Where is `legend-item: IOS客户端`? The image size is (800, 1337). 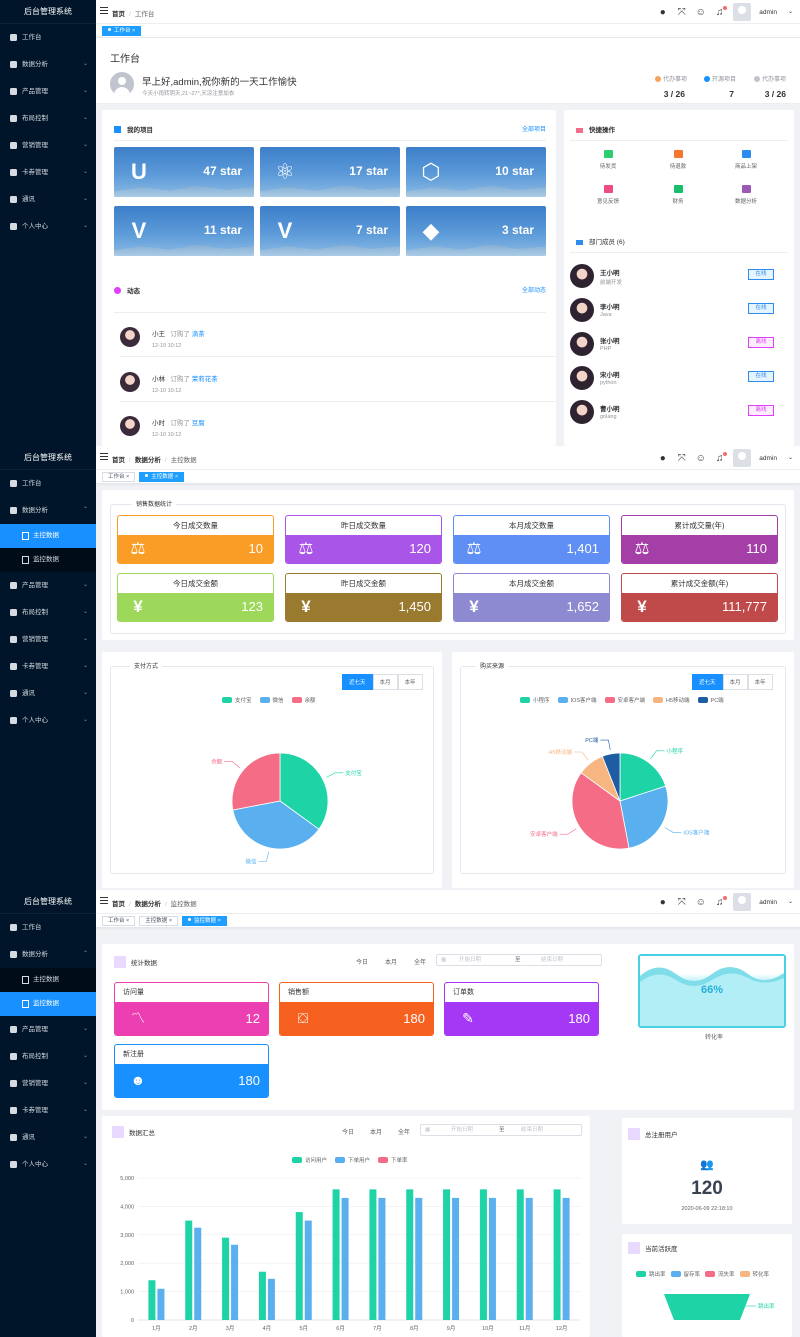 legend-item: IOS客户端 is located at coordinates (577, 700).